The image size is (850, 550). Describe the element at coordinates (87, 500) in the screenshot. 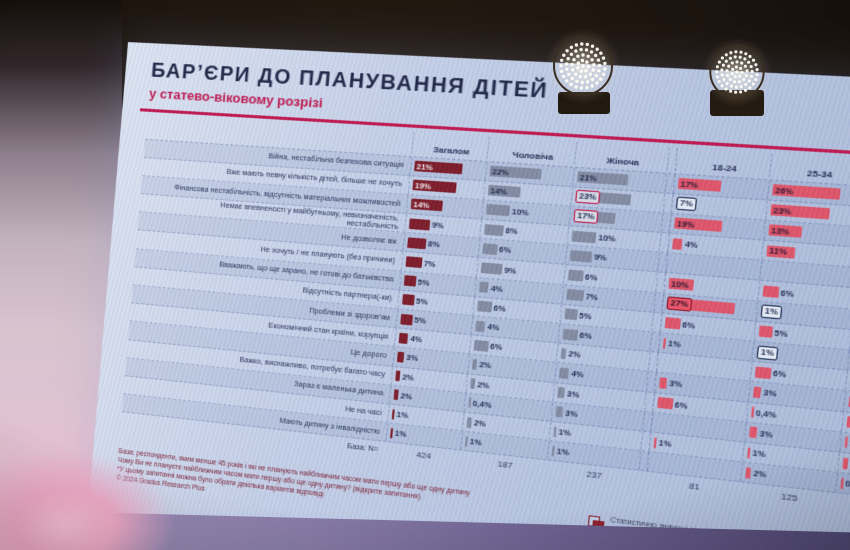

I see `pink-foreground-blur` at that location.